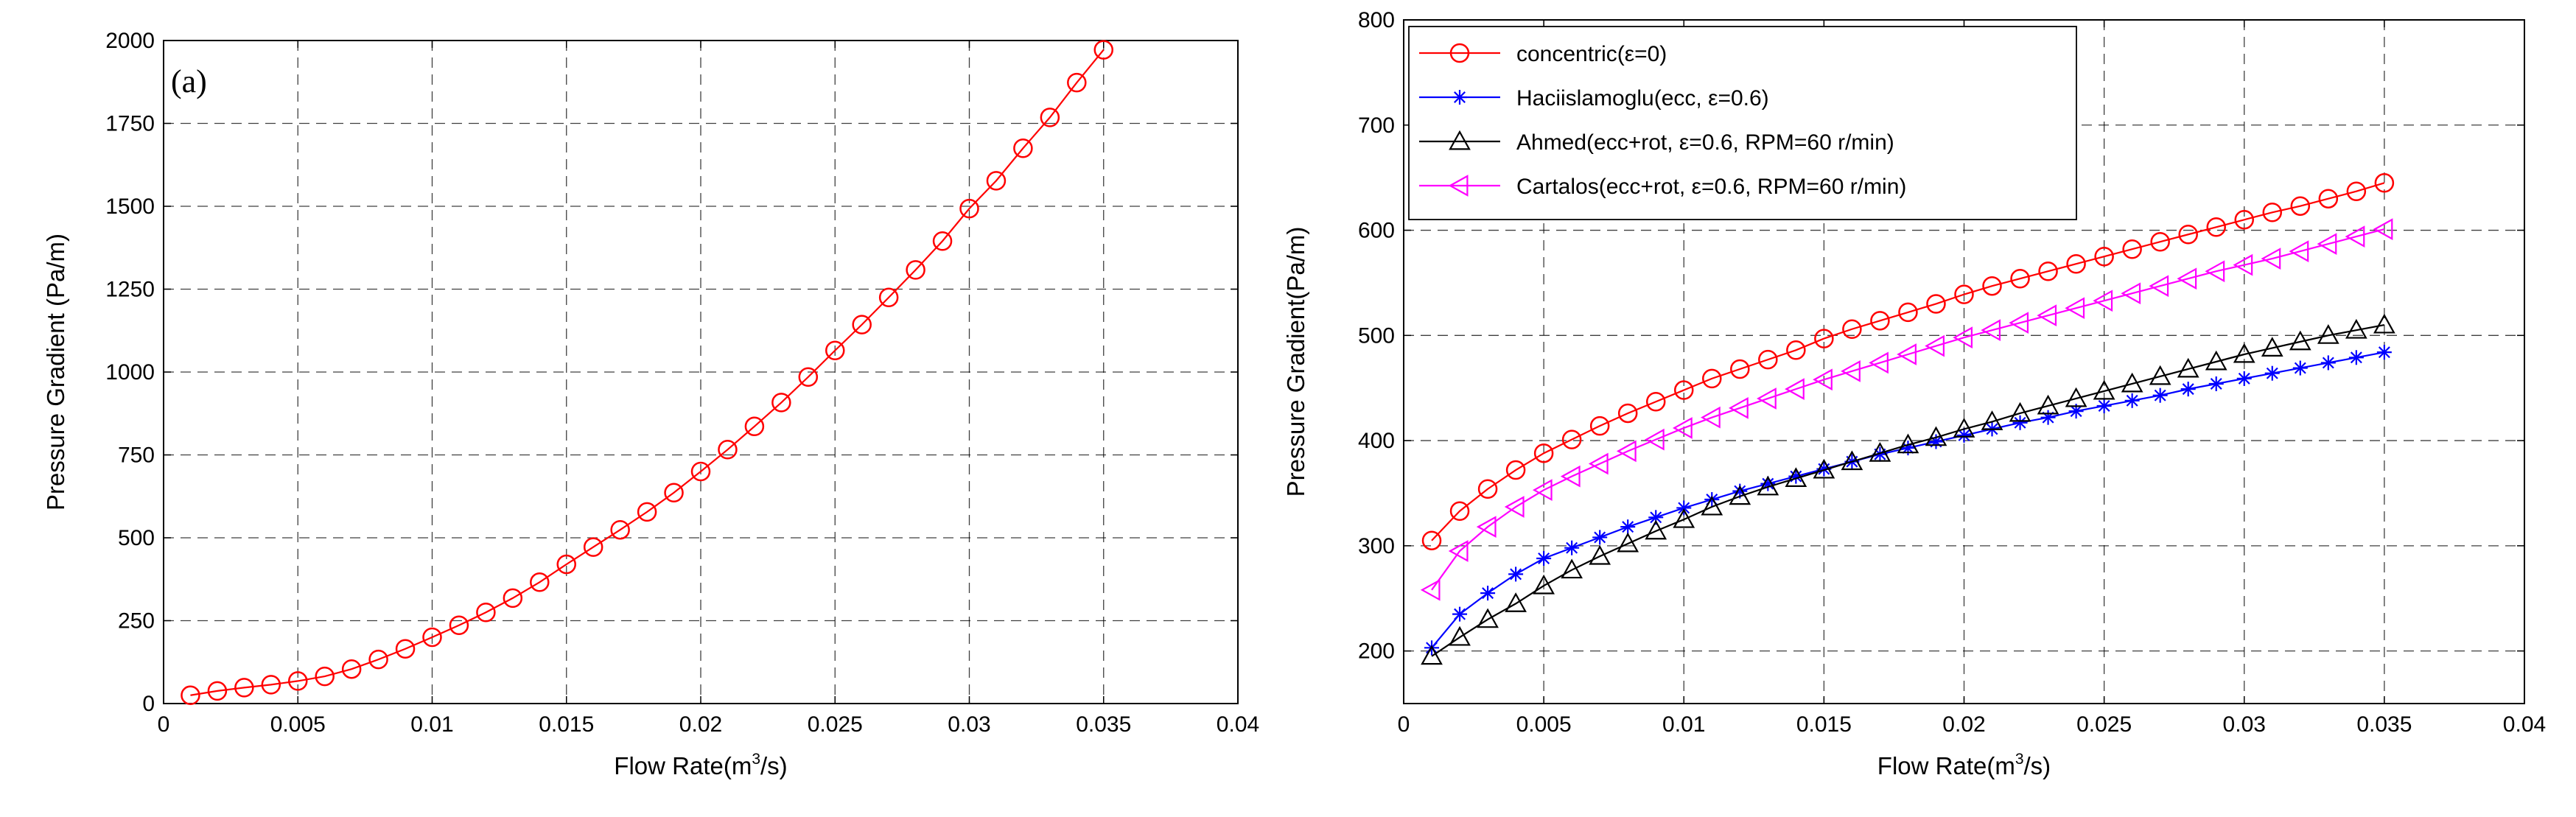 The image size is (2576, 817). What do you see at coordinates (136, 538) in the screenshot?
I see `chart1-y-tick-label: 500` at bounding box center [136, 538].